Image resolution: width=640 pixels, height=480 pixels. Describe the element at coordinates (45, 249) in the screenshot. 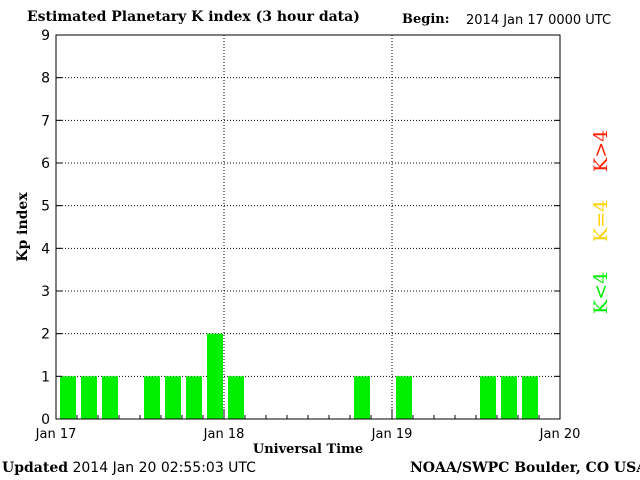

I see `y-tick-label: 4` at that location.